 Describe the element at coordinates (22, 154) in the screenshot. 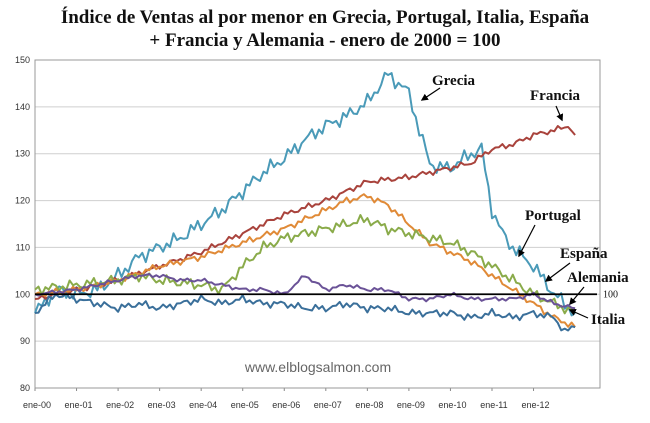

I see `y-tick-label: 130` at that location.